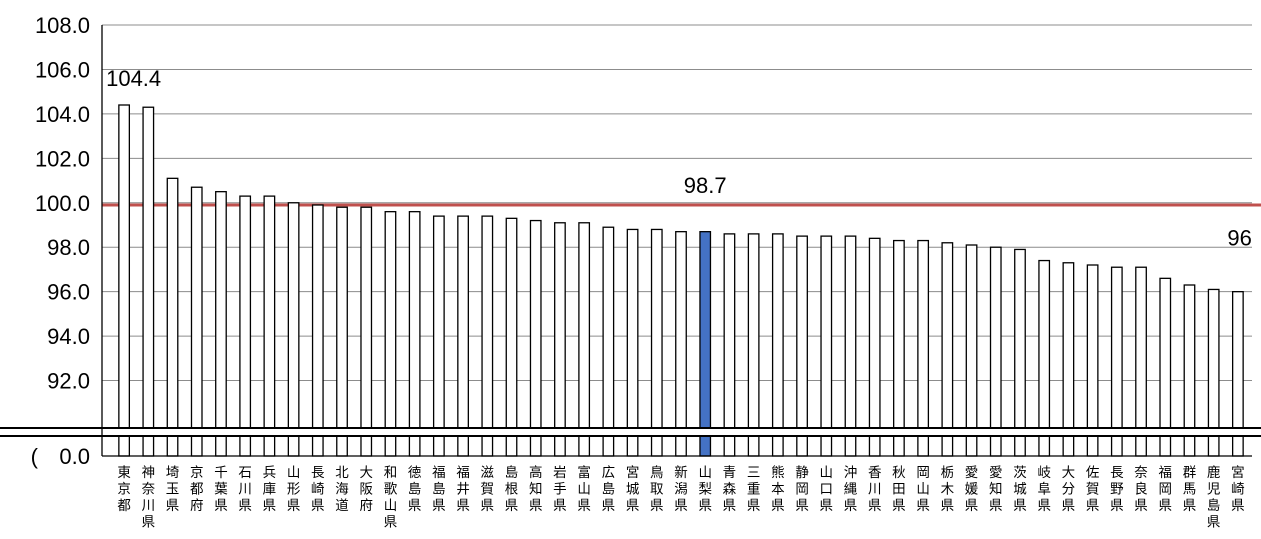  Describe the element at coordinates (1238, 489) in the screenshot. I see `category-label: 宮崎県` at that location.